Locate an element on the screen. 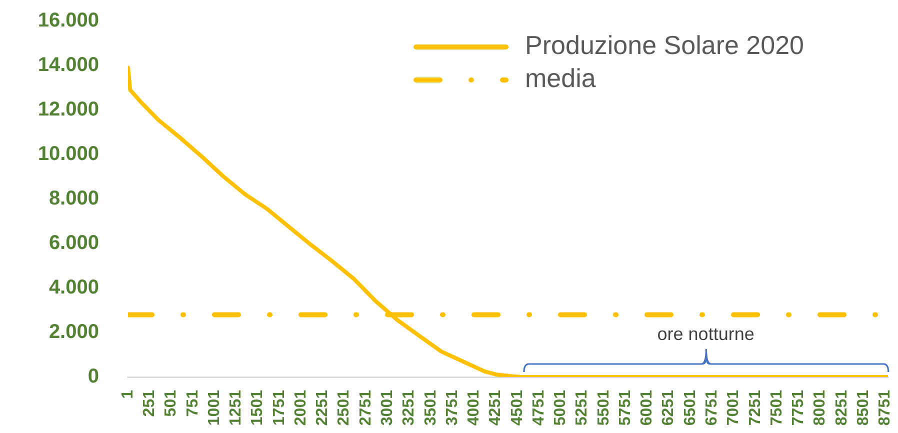 The image size is (898, 433). x-tick-label: 5251 is located at coordinates (582, 408).